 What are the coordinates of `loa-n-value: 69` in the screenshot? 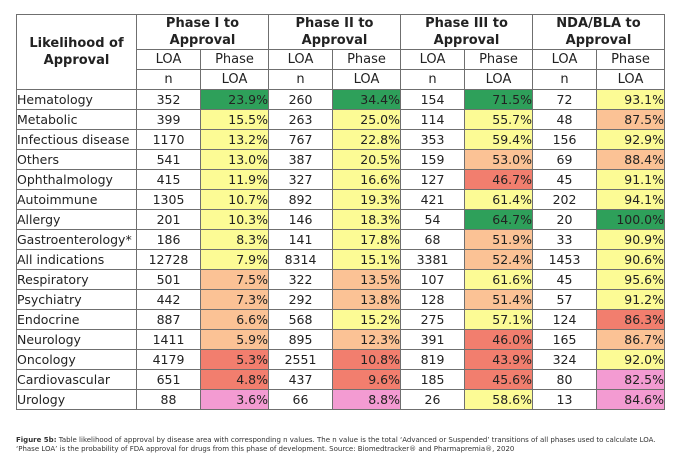 It's located at (564, 159).